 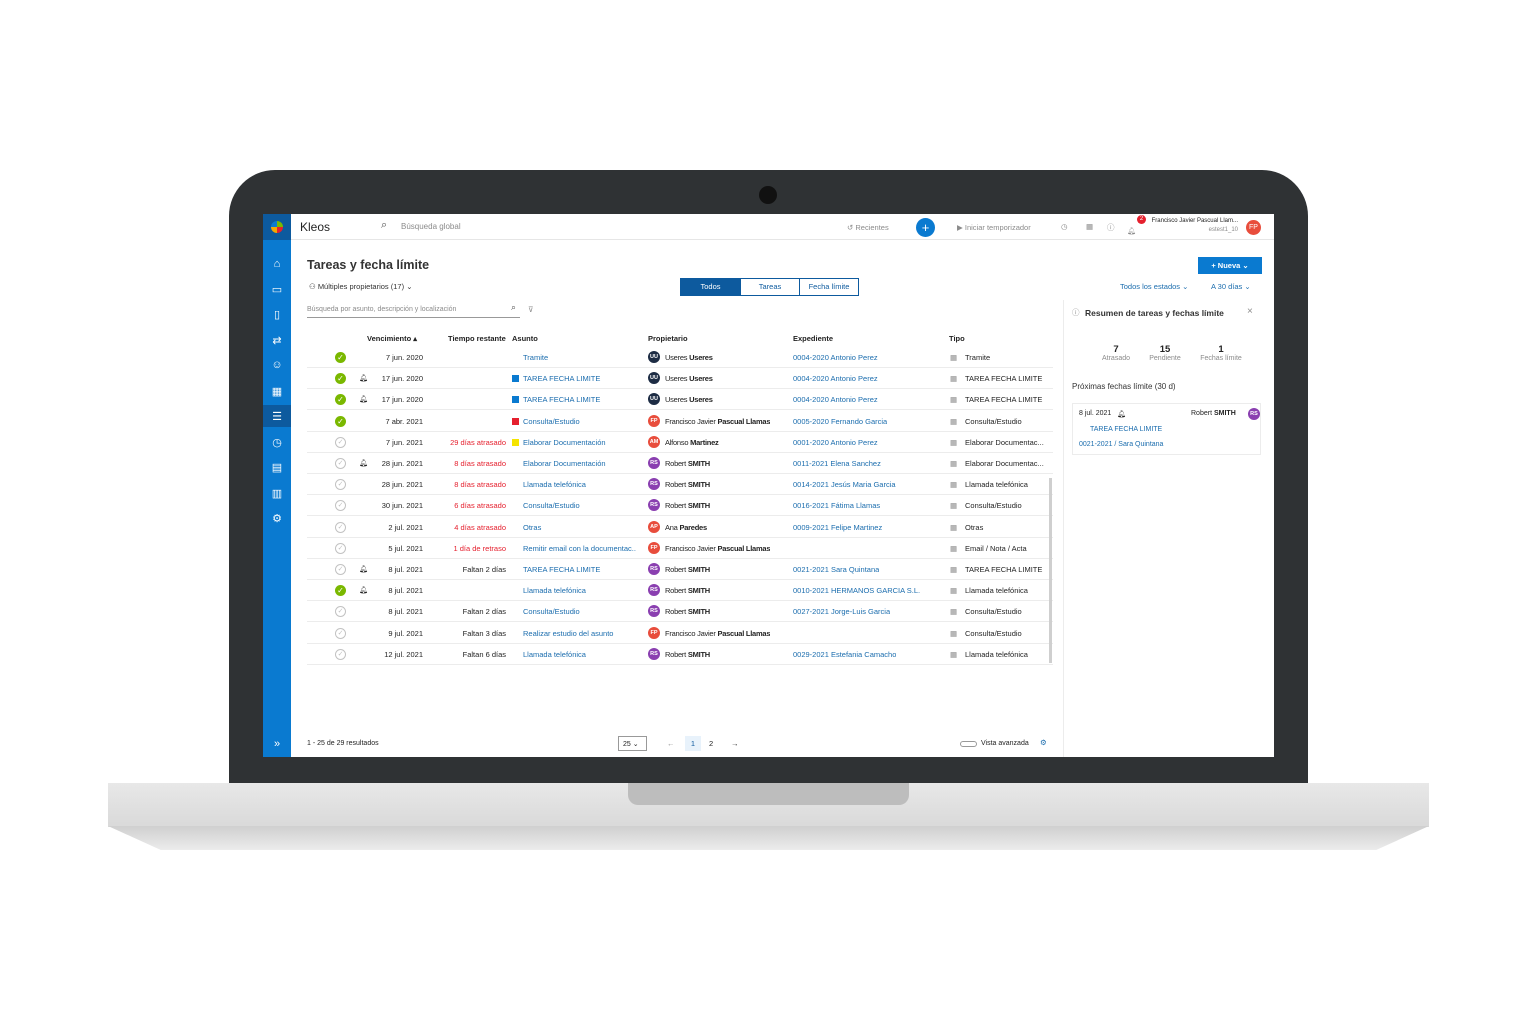 I want to click on page-1: 1, so click(x=693, y=743).